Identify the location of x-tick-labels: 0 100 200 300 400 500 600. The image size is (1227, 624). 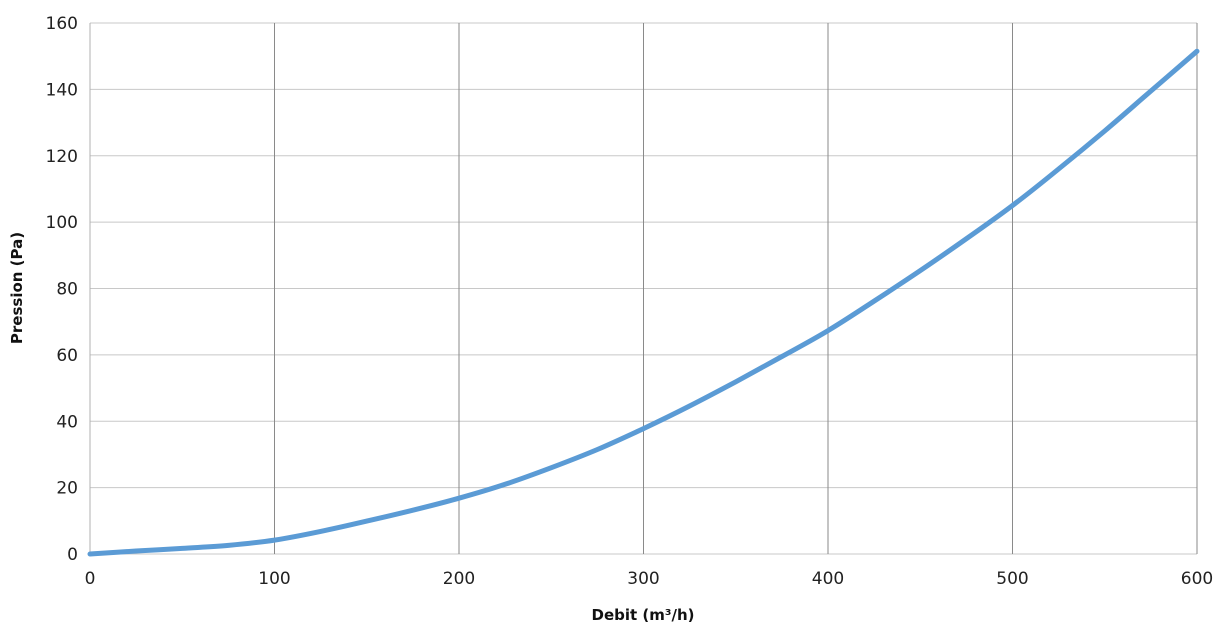
(649, 579).